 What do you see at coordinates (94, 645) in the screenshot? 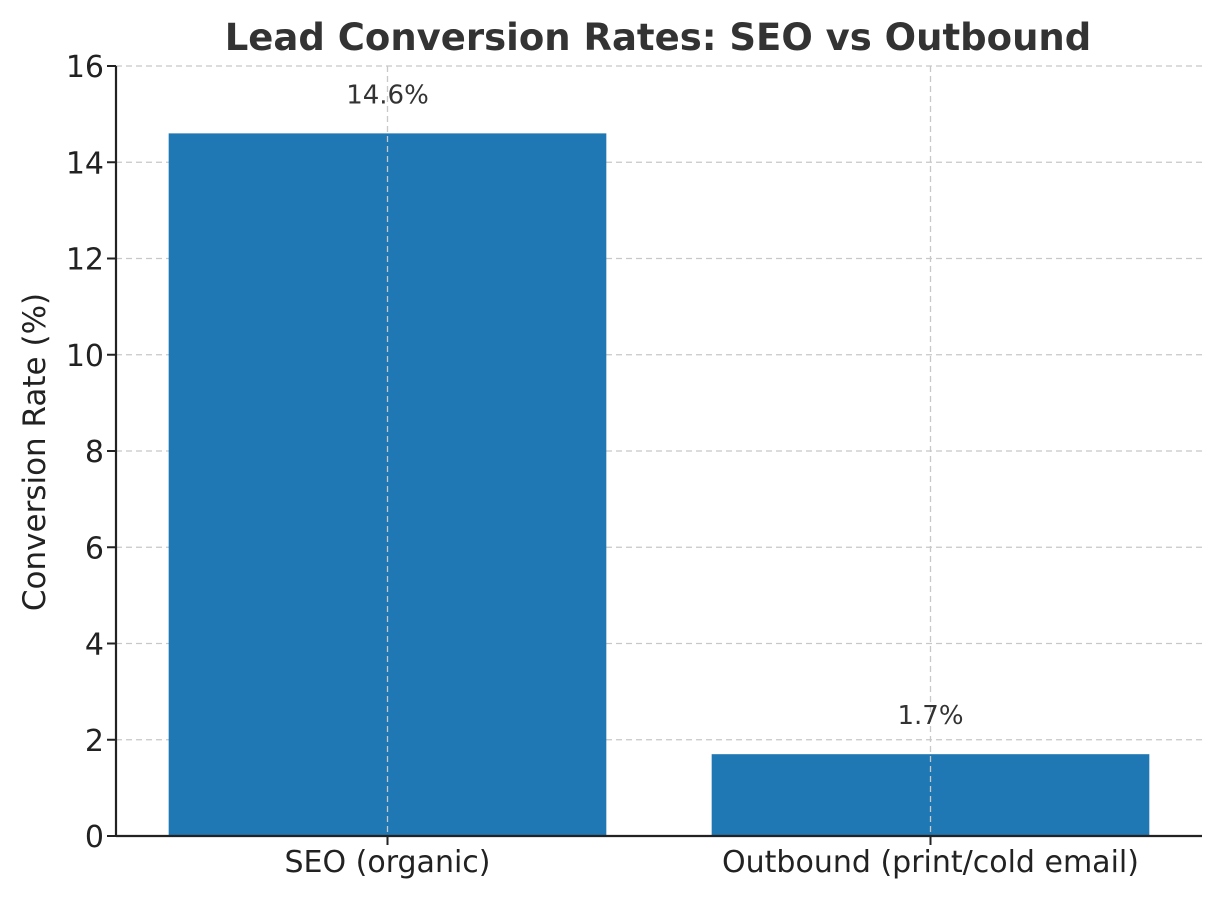
I see `y-tick-label: 4` at bounding box center [94, 645].